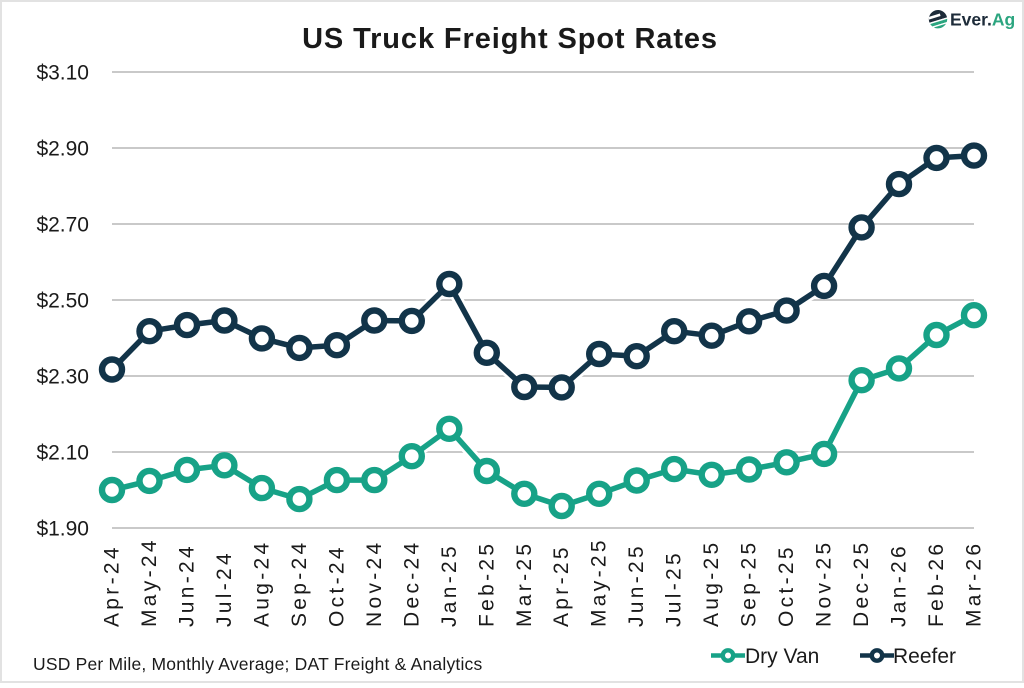 This screenshot has width=1024, height=688. I want to click on svg-text: Apr-25, so click(561, 585).